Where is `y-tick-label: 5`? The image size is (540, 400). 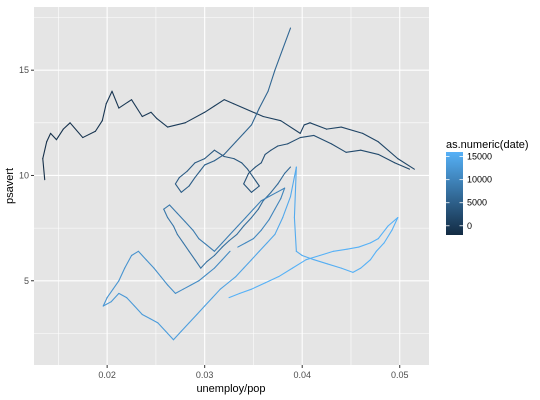
y-tick-label: 5 is located at coordinates (26, 281).